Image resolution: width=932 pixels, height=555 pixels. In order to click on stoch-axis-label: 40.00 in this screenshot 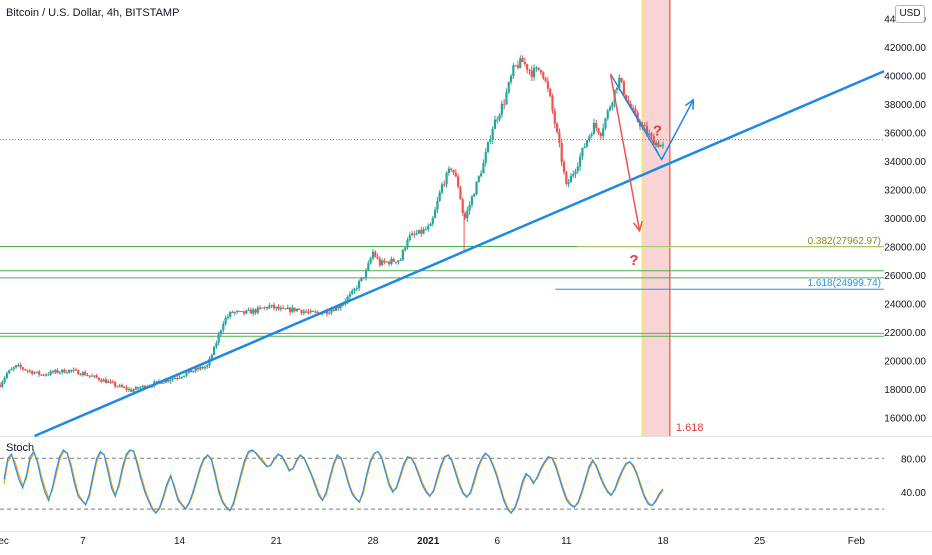, I will do `click(913, 493)`.